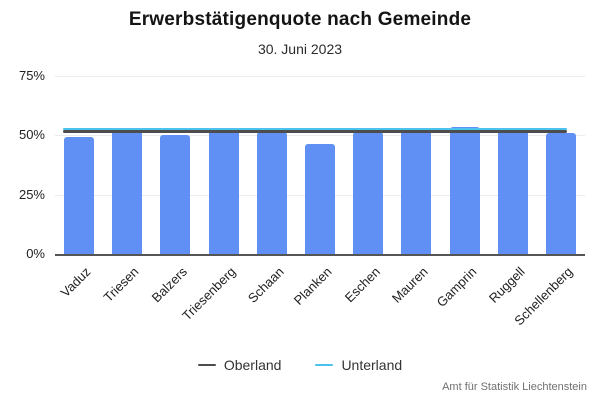 The image size is (600, 400). What do you see at coordinates (464, 190) in the screenshot?
I see `bar-gamprin` at bounding box center [464, 190].